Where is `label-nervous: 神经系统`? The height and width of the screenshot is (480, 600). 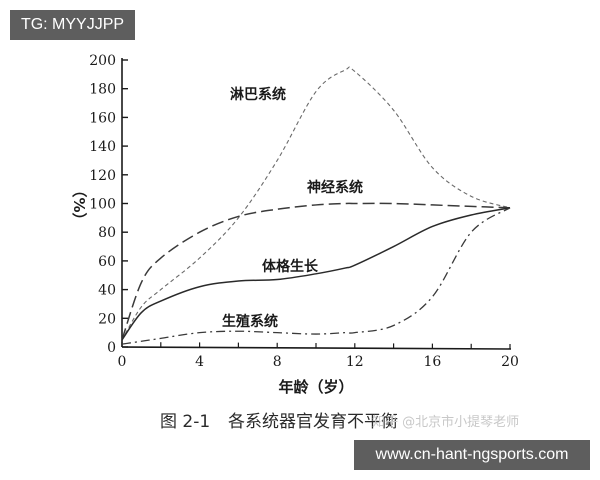
label-nervous: 神经系统 is located at coordinates (335, 187).